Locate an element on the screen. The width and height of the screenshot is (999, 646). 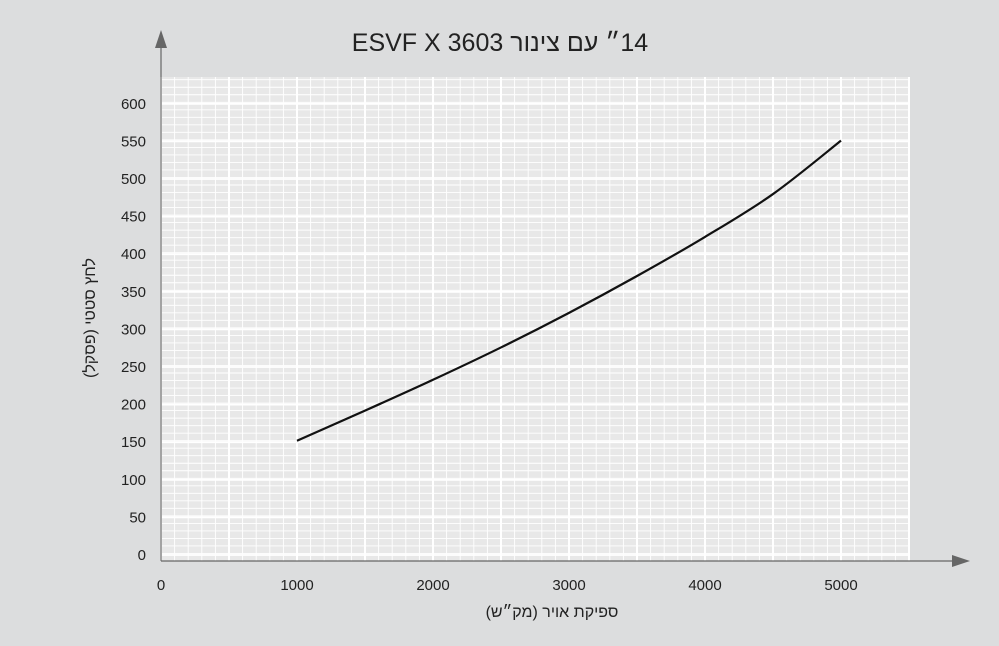
x-tick-label: 3000 is located at coordinates (568, 585).